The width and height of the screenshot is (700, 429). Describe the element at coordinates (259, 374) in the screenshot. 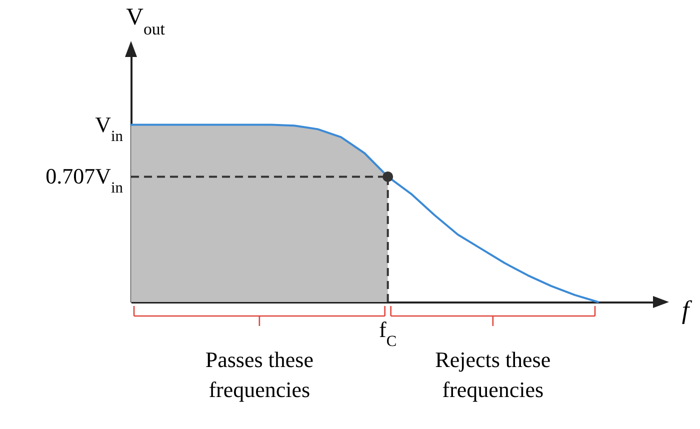

I see `text: Passes these frequencies` at that location.